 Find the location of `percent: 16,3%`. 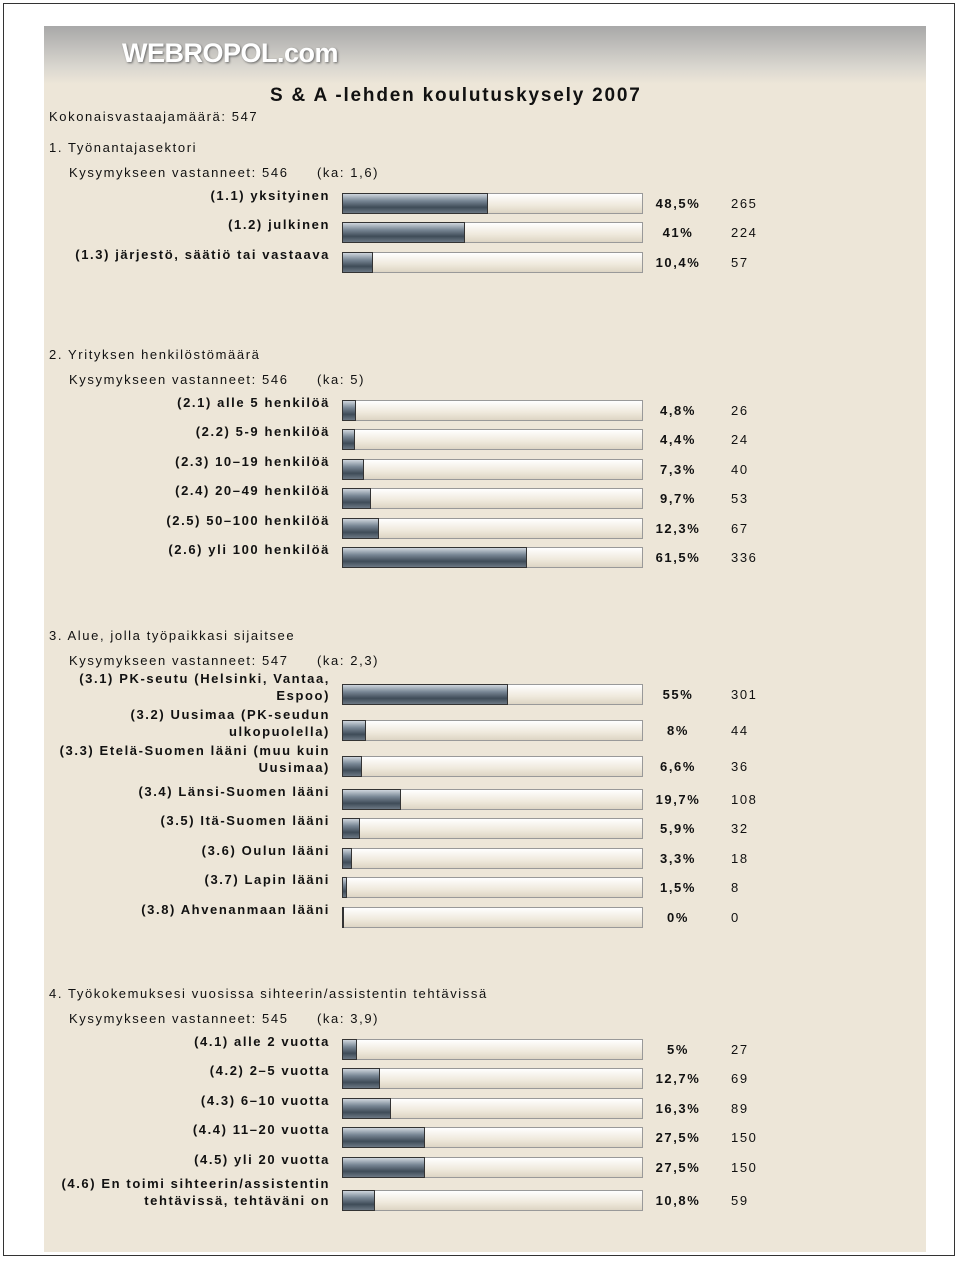

percent: 16,3% is located at coordinates (678, 1108).